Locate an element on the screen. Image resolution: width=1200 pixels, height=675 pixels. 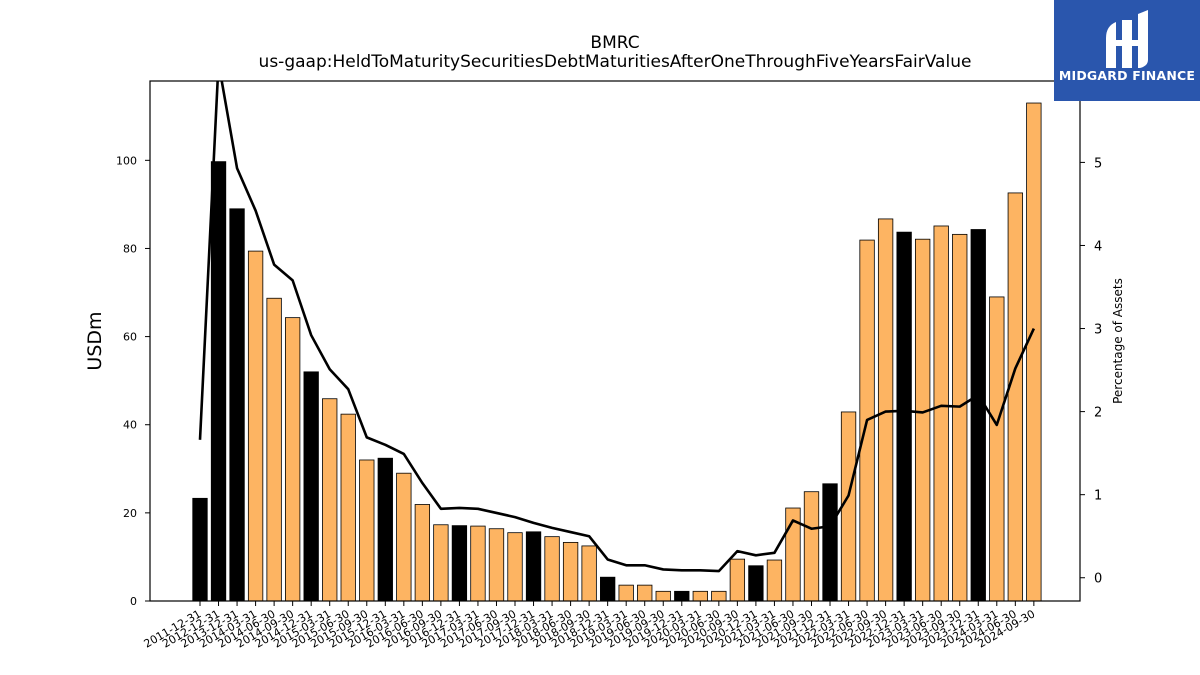
y-tick-label: 40 is located at coordinates (130, 425).